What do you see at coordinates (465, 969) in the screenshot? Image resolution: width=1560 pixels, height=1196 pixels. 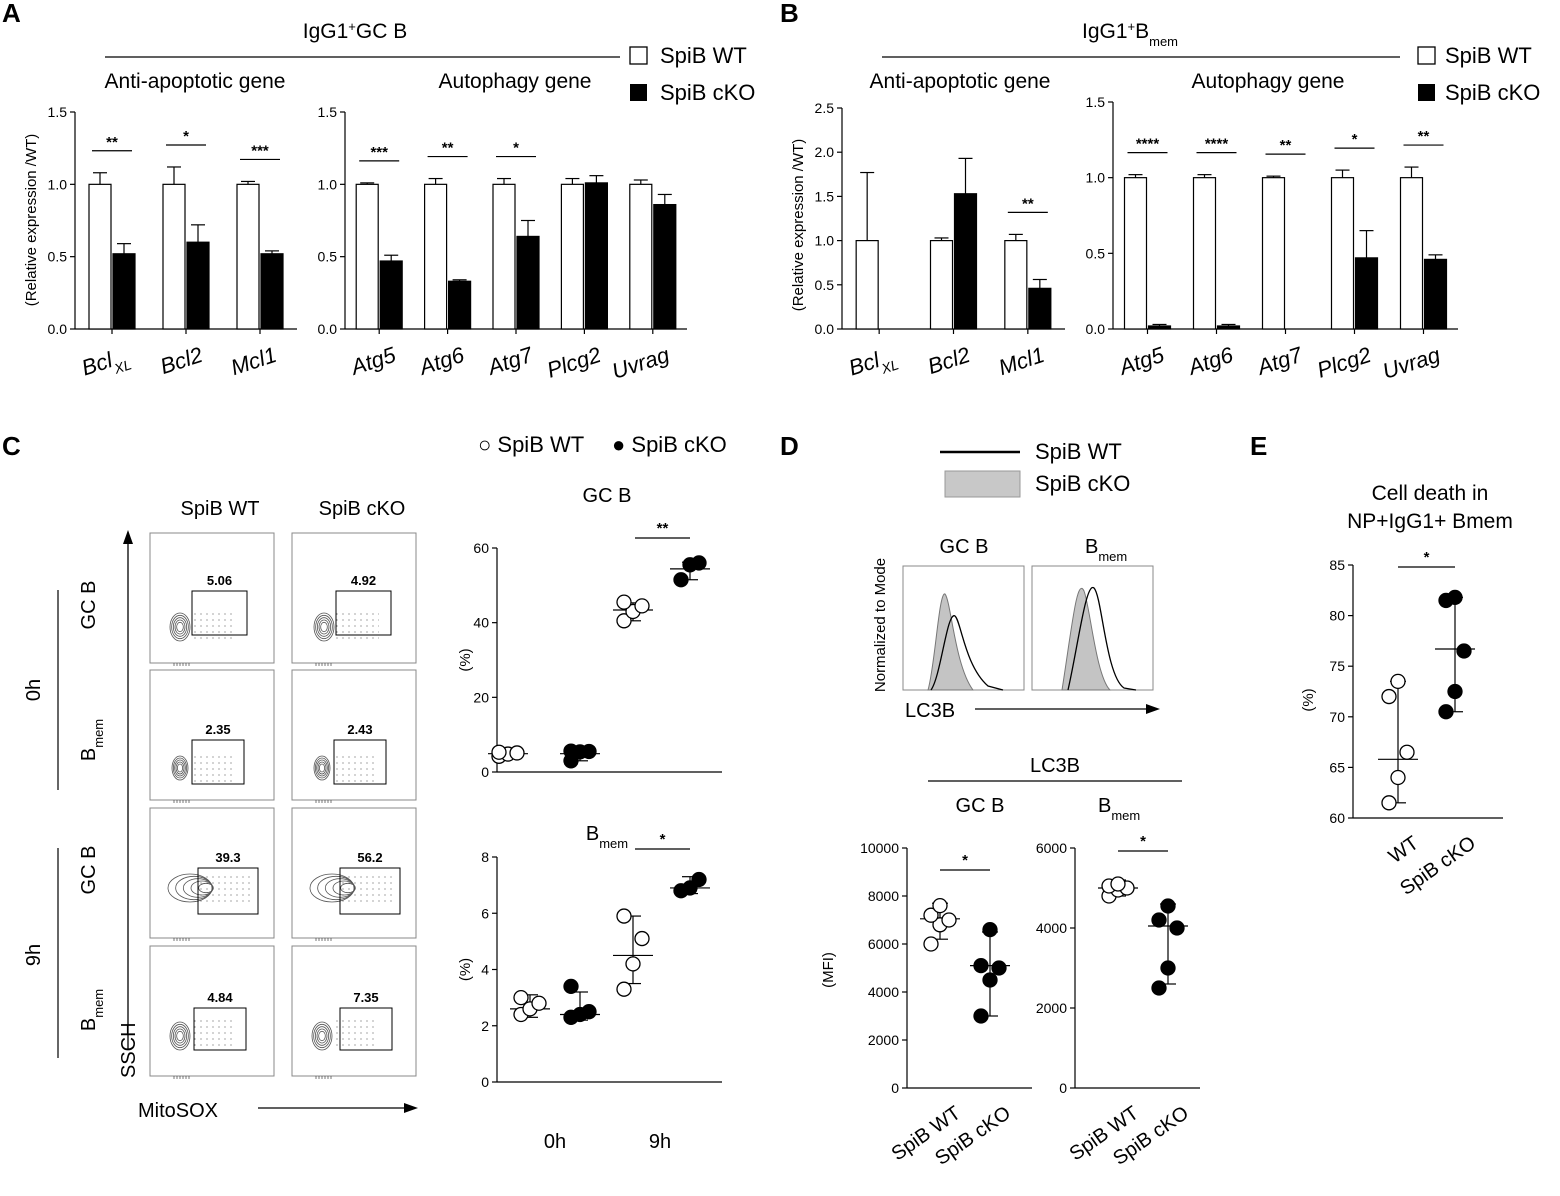 I see `y-axis-label: (%)` at bounding box center [465, 969].